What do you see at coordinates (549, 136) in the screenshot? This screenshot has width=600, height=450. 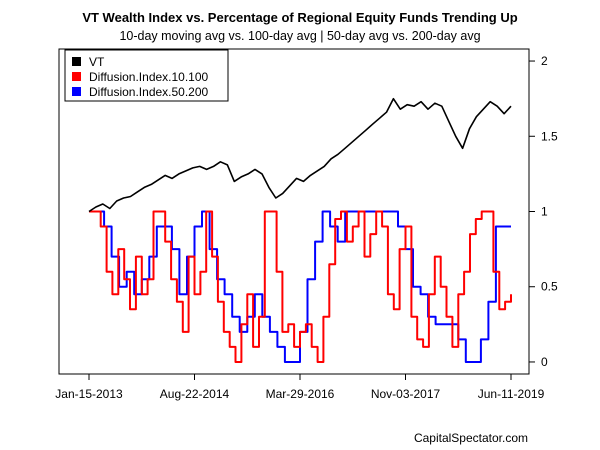 I see `y-tick-label: 1.5` at bounding box center [549, 136].